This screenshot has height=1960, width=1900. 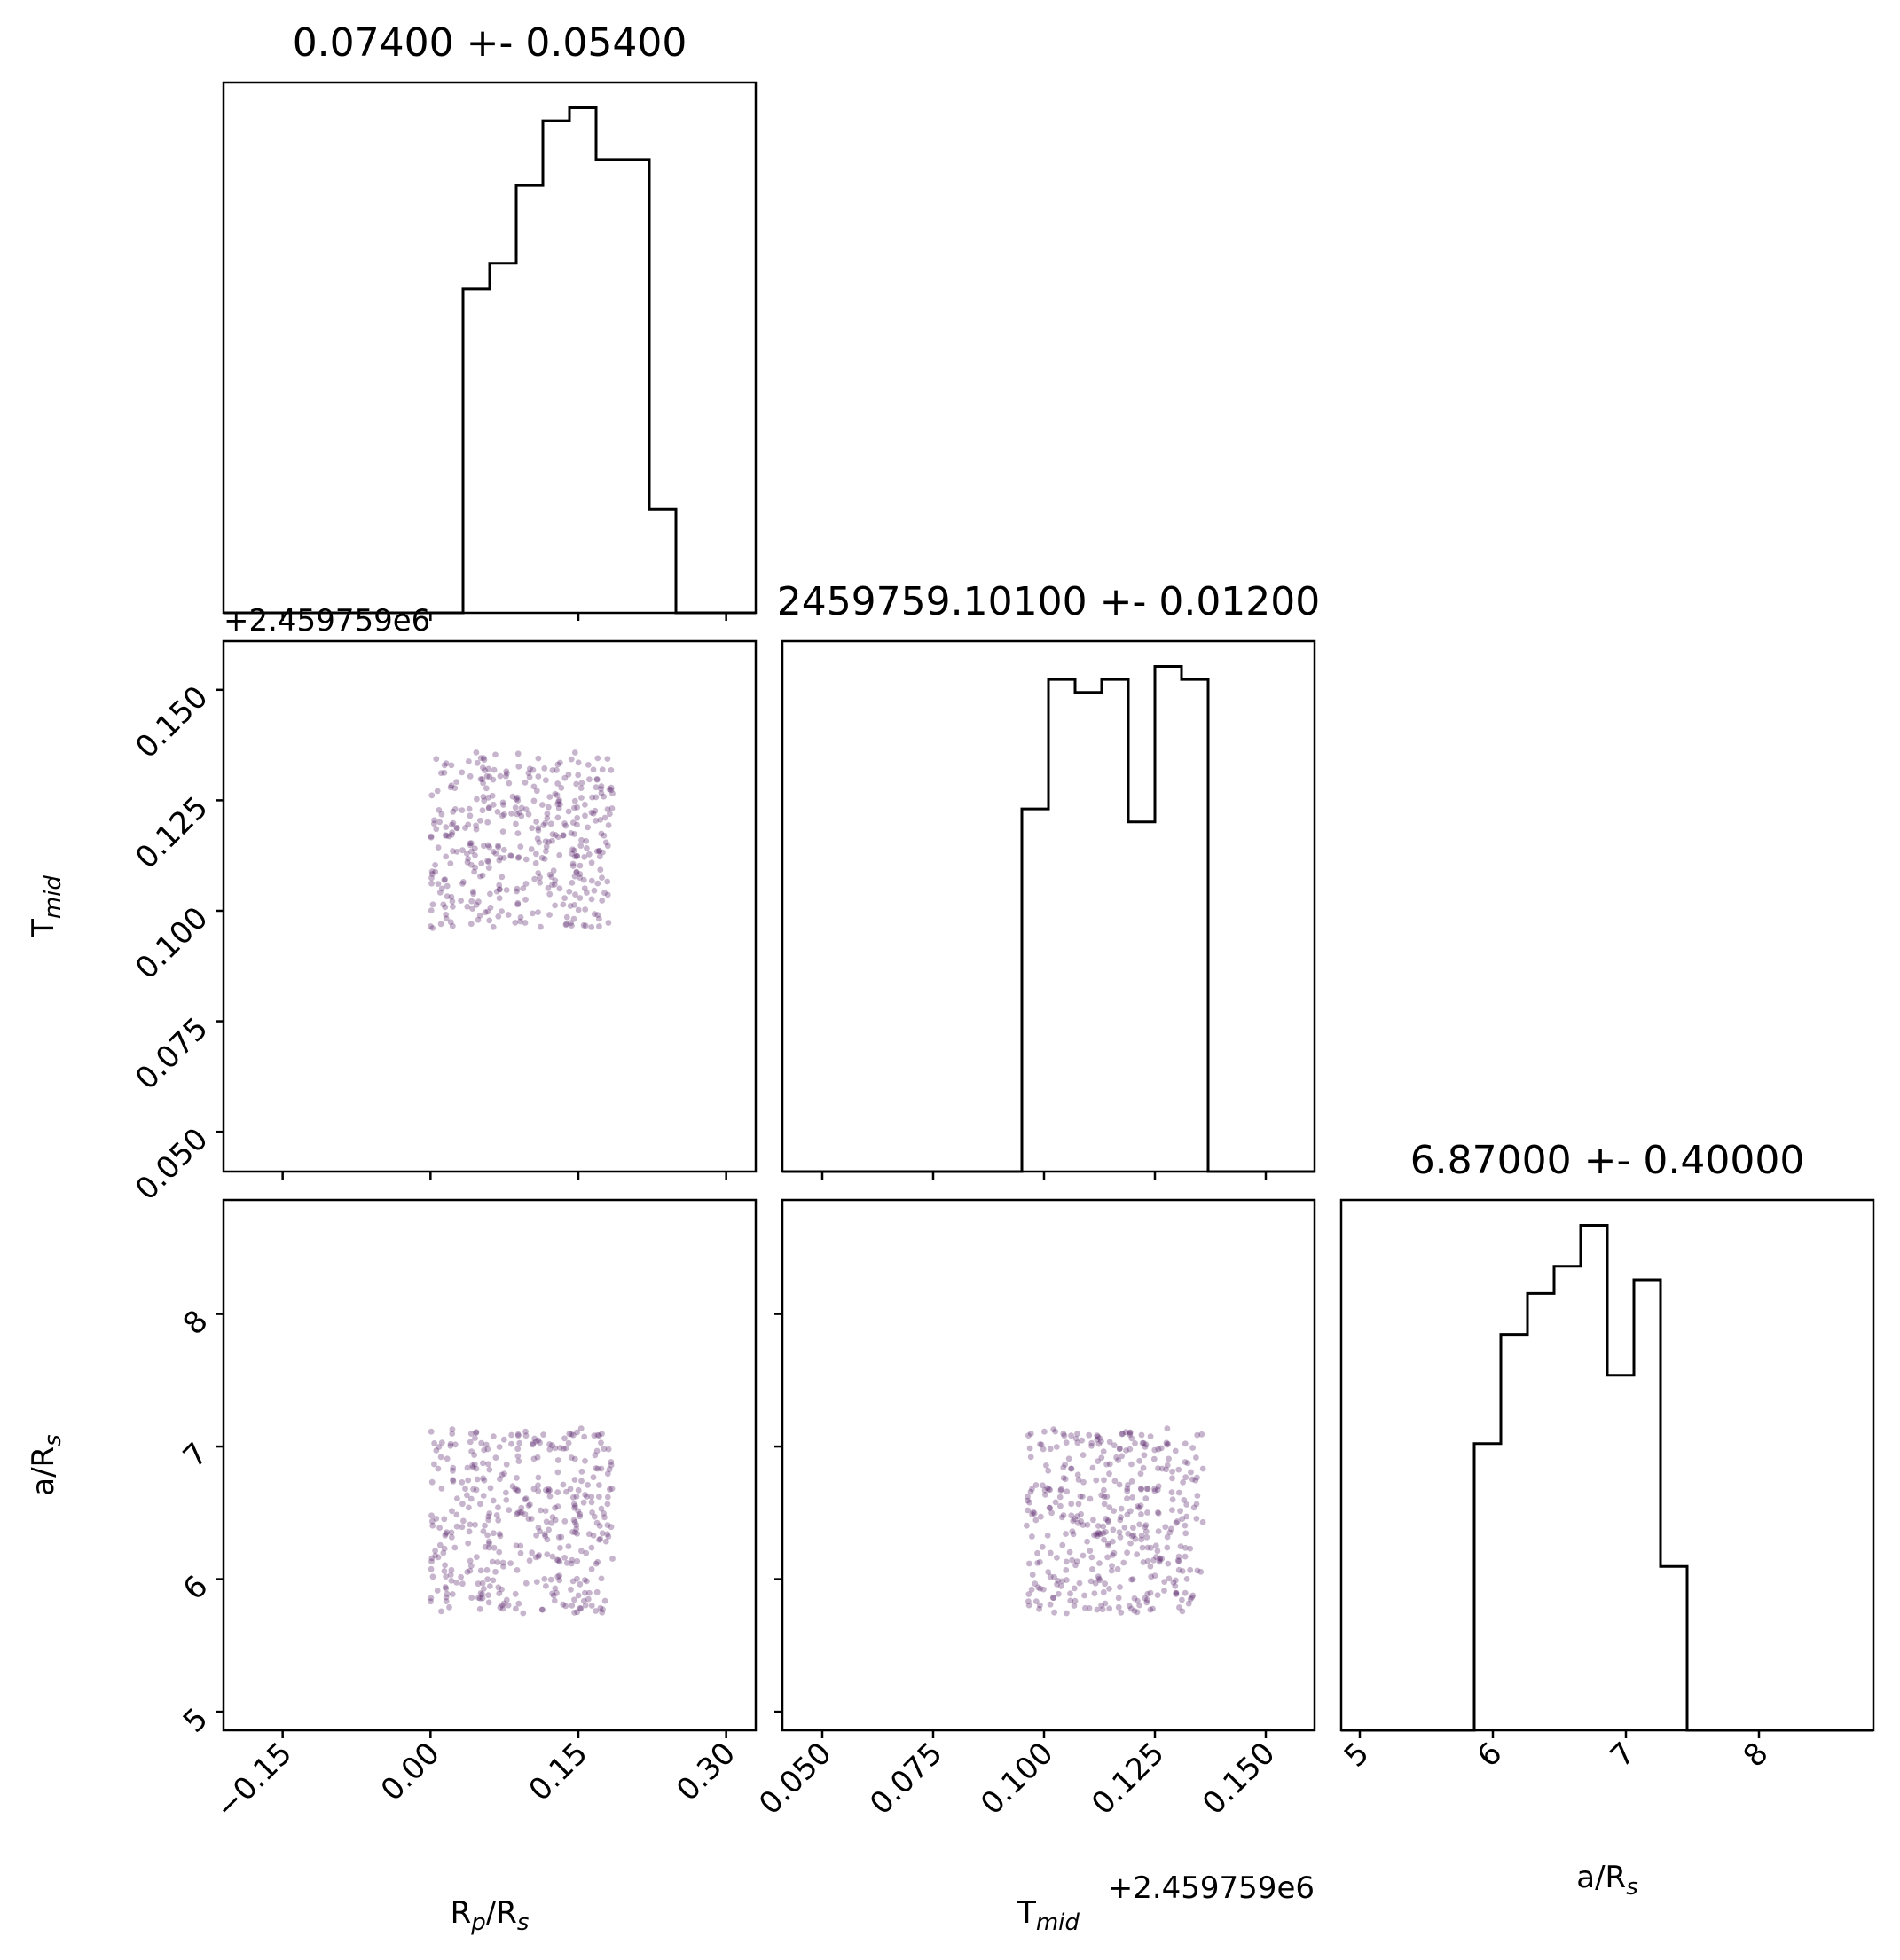 What do you see at coordinates (1048, 1916) in the screenshot?
I see `xlabel-tmid: Tmid` at bounding box center [1048, 1916].